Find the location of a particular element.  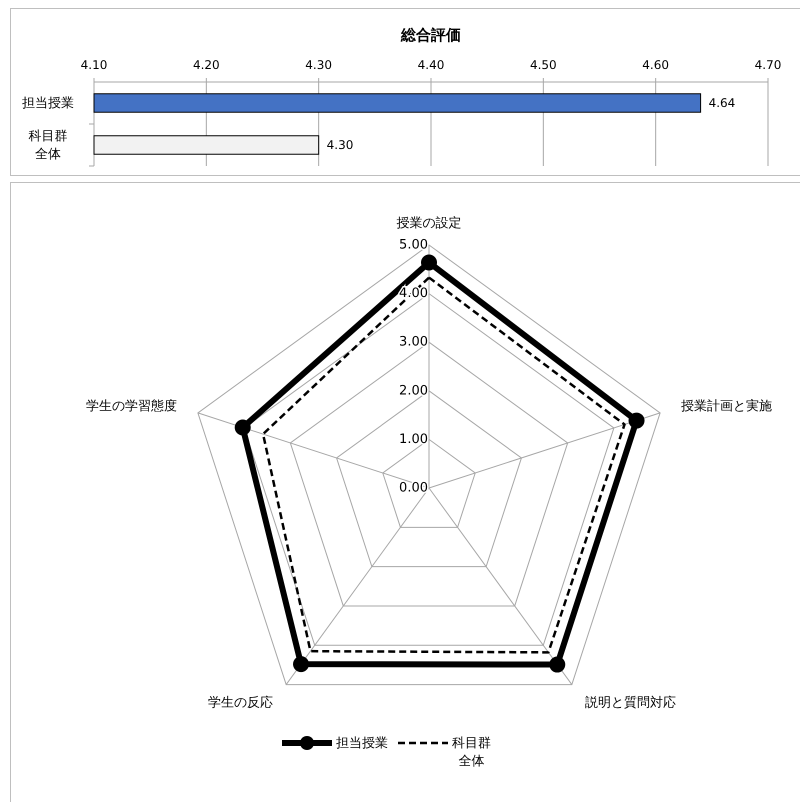

legend-label: 担当授業 is located at coordinates (362, 743).